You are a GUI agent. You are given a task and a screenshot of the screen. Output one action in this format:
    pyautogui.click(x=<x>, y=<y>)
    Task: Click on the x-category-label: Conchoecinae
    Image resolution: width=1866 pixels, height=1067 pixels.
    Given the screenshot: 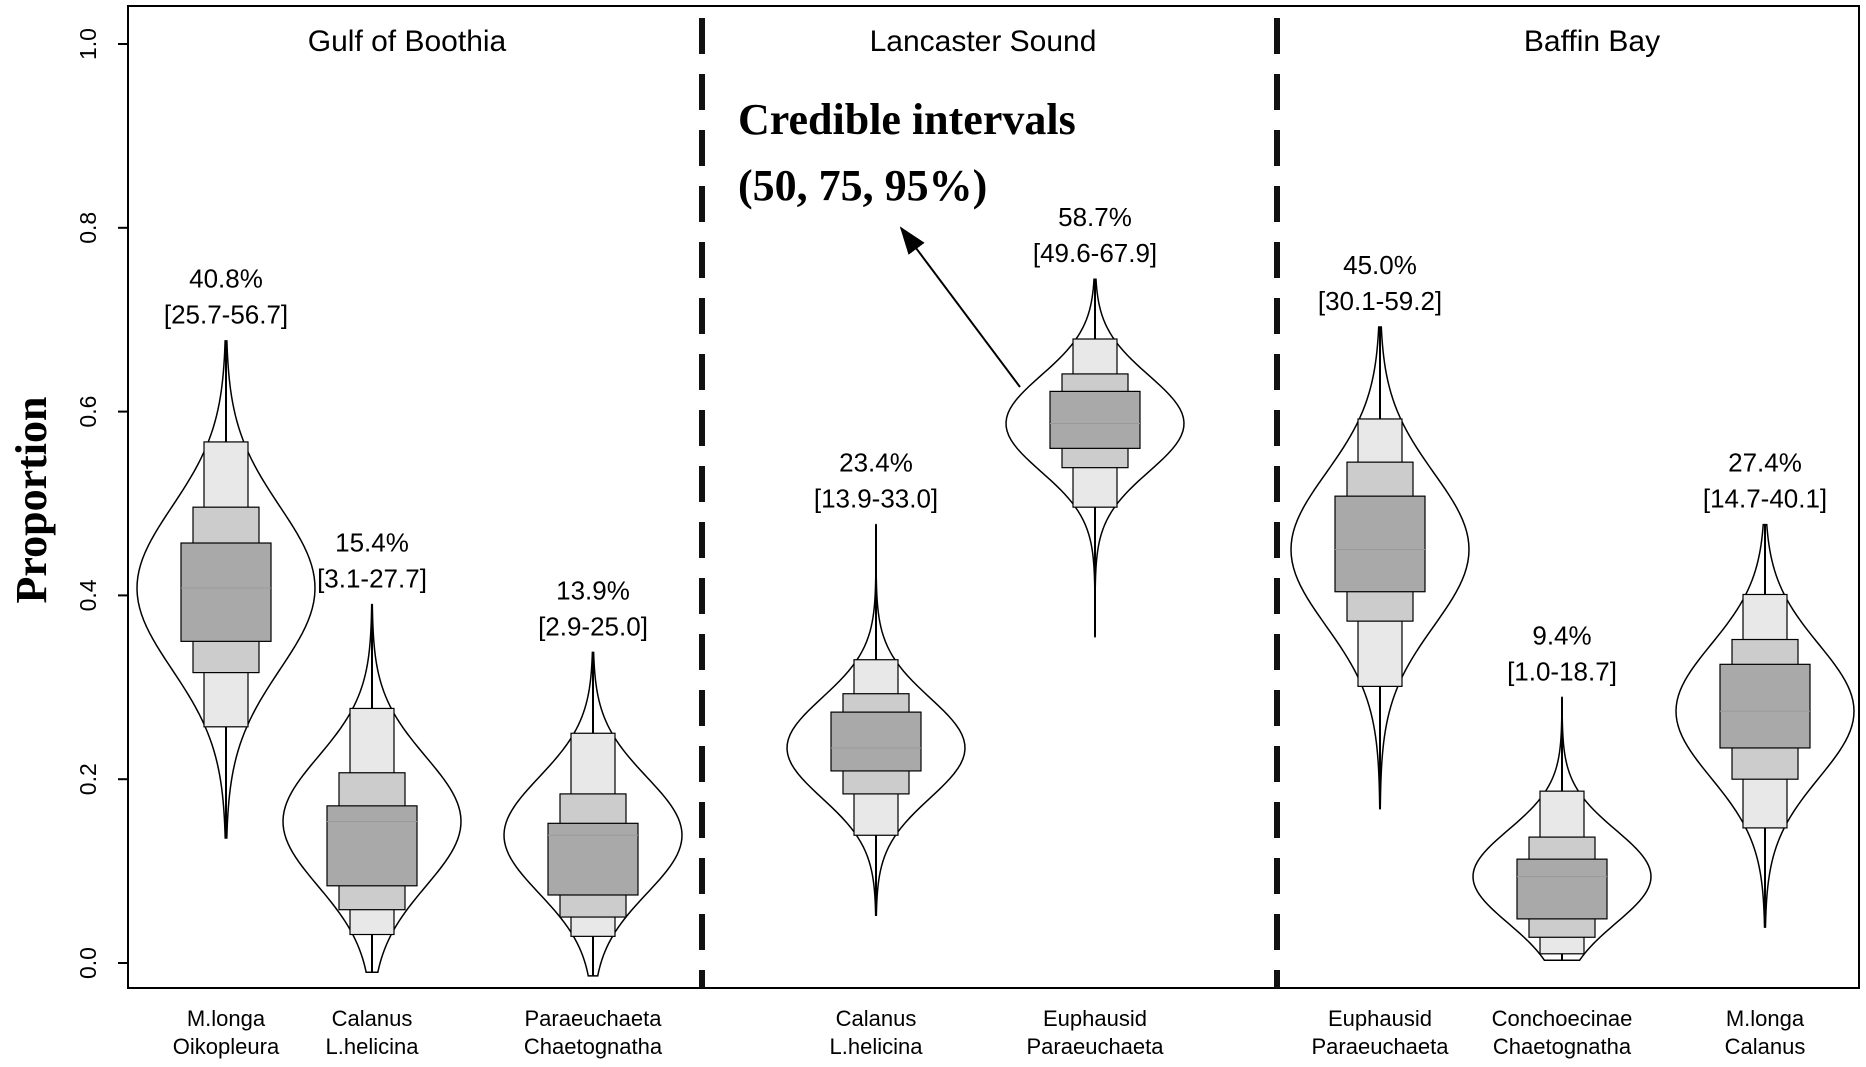 What is the action you would take?
    pyautogui.click(x=1562, y=1018)
    